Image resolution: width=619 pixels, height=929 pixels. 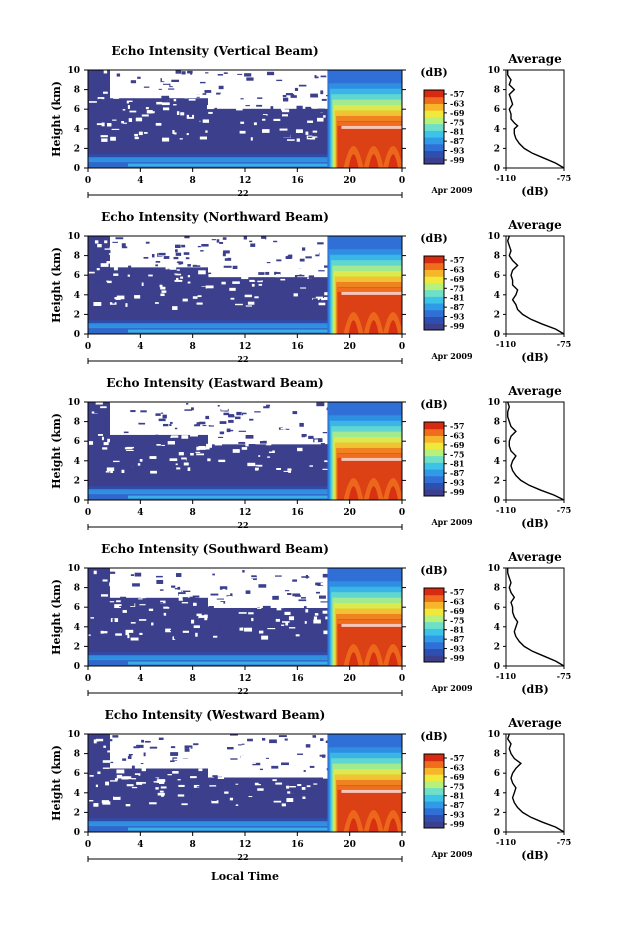 I want to click on avg-y-tick-label: 8, so click(x=497, y=91).